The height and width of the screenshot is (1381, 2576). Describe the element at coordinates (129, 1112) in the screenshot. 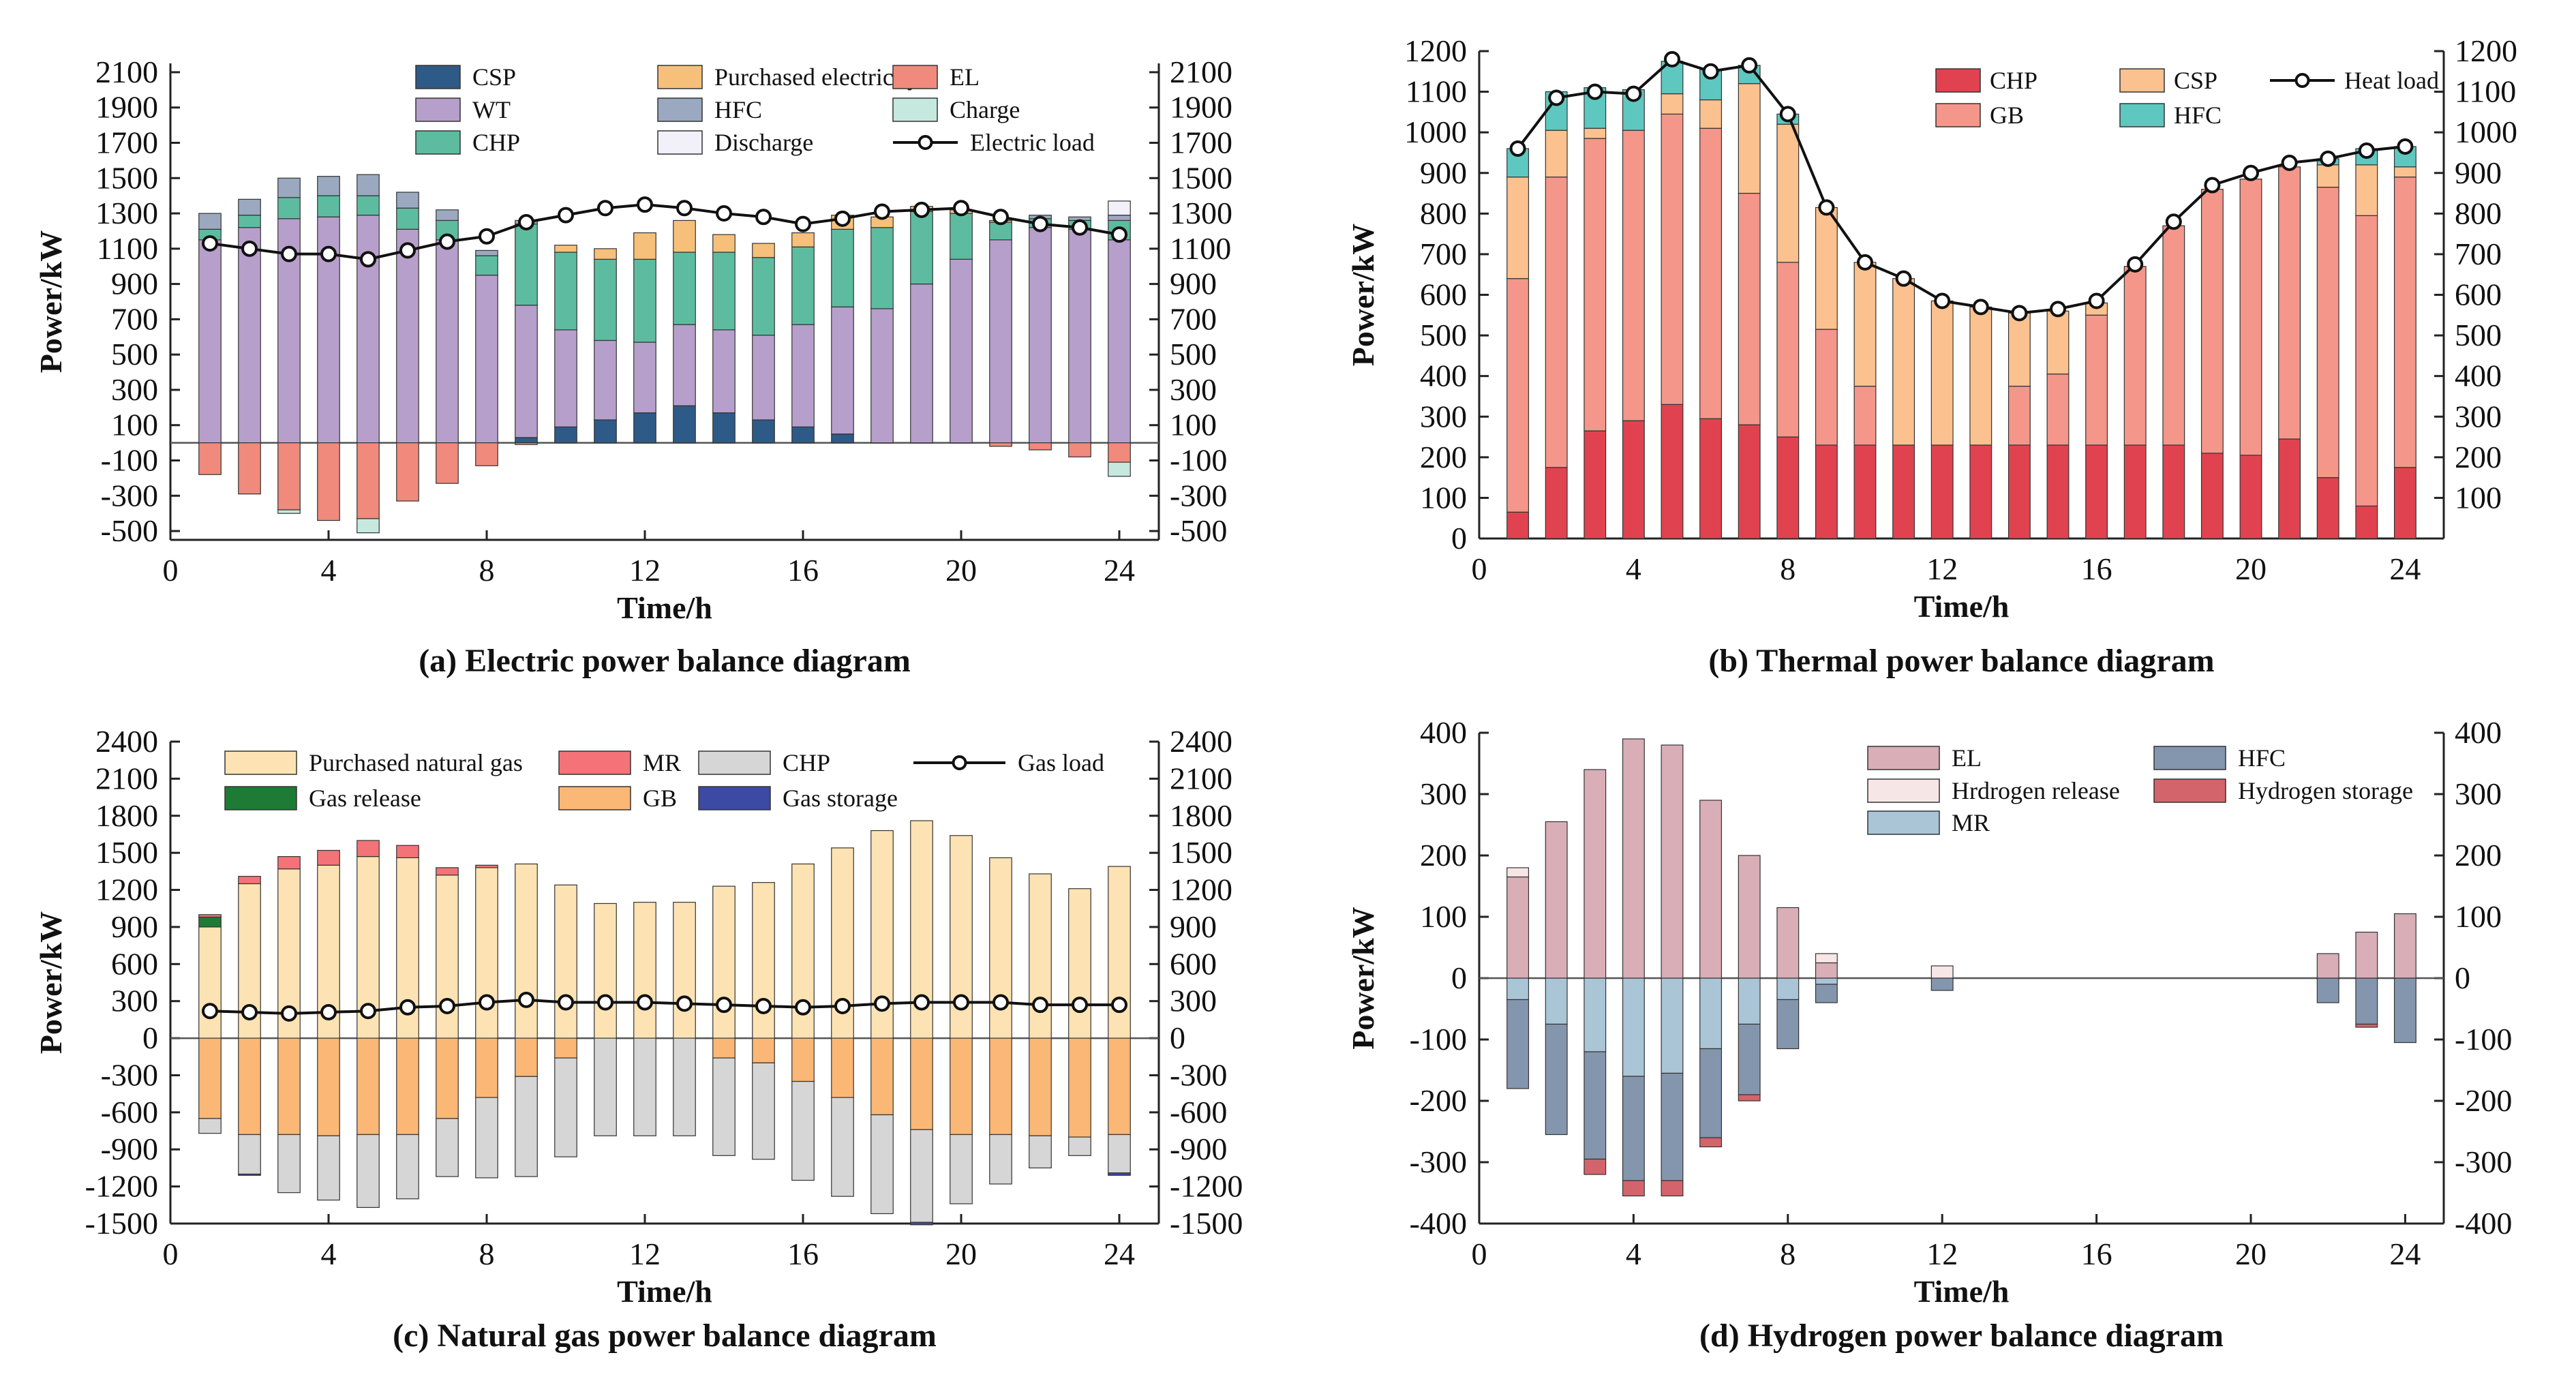

I see `y-tick-label-left: -600` at that location.